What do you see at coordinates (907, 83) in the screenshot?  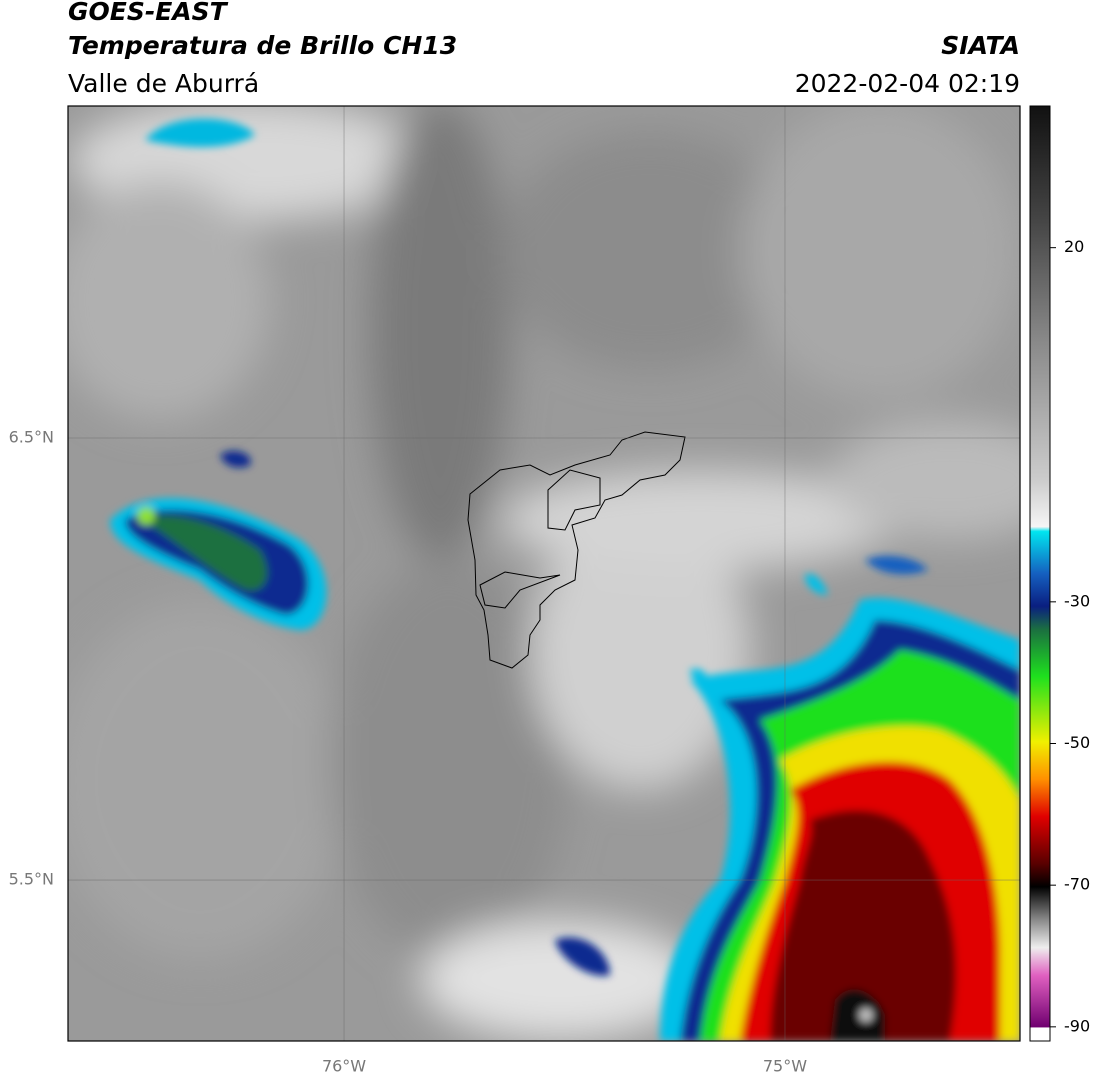 I see `datetime: 2022-02-04 02:19` at bounding box center [907, 83].